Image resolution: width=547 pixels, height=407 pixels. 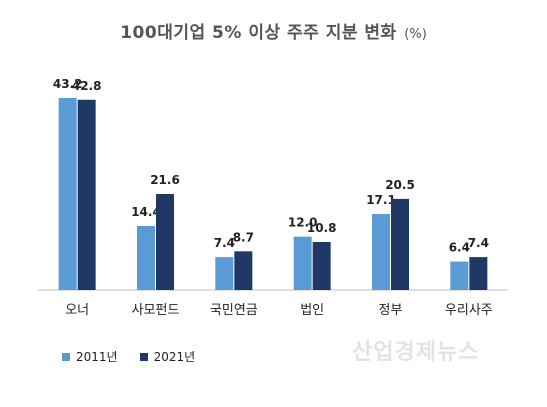 I want to click on category-label-3: 법인, so click(x=312, y=310).